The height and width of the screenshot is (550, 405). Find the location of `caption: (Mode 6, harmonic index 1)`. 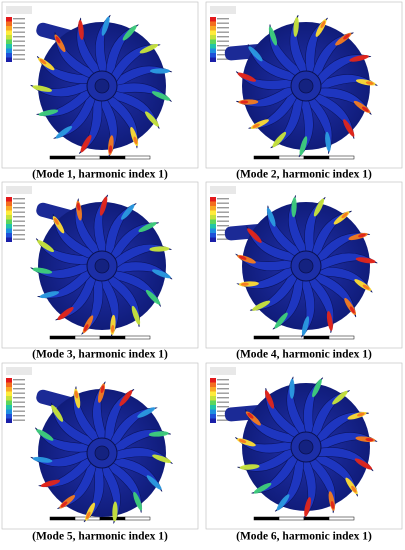

caption: (Mode 6, harmonic index 1) is located at coordinates (304, 537).